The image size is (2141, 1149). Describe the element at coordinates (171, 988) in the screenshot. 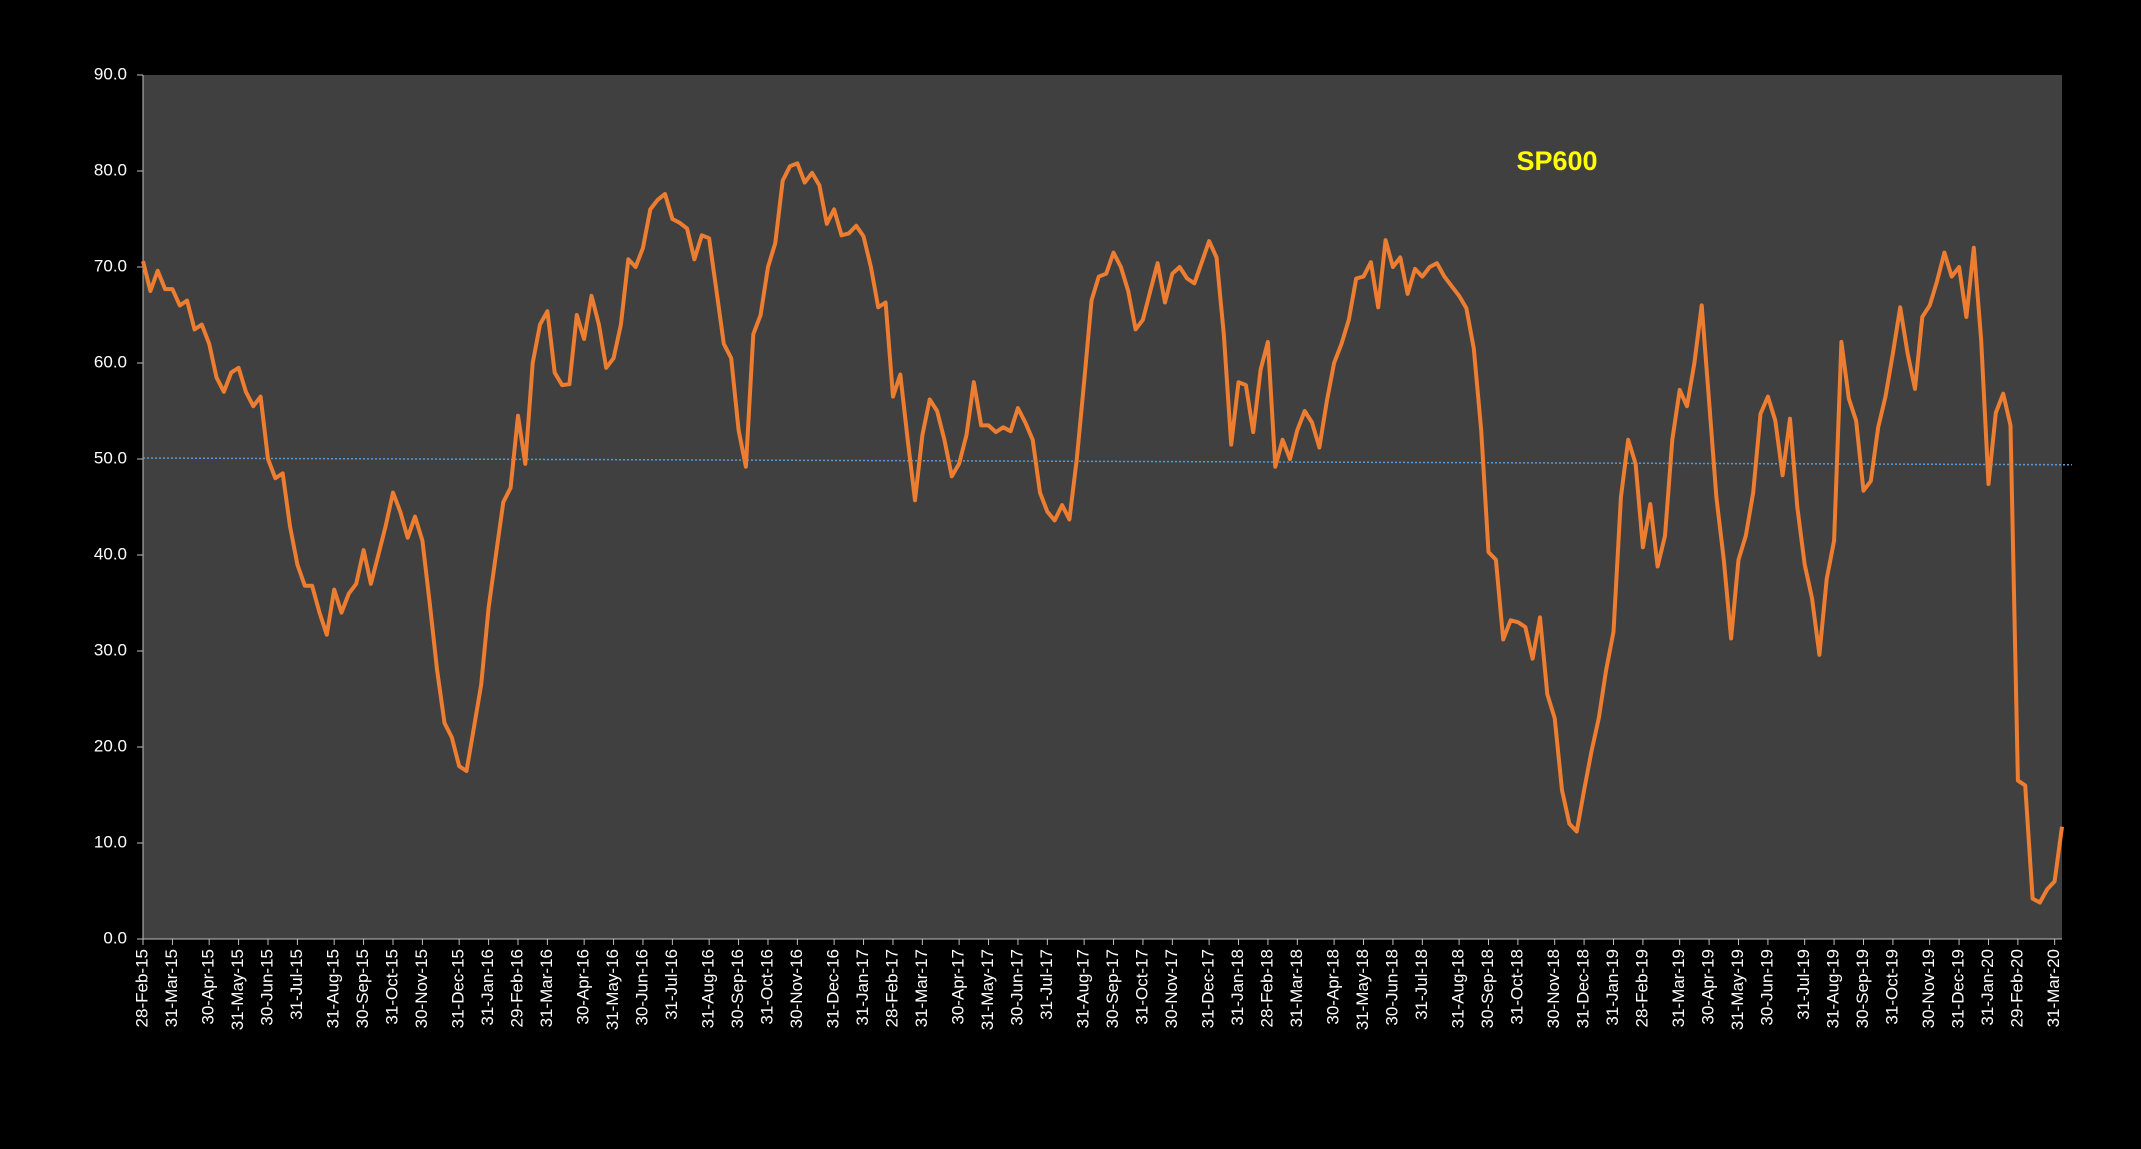

I see `x-tick-label: 31-Mar-15` at that location.